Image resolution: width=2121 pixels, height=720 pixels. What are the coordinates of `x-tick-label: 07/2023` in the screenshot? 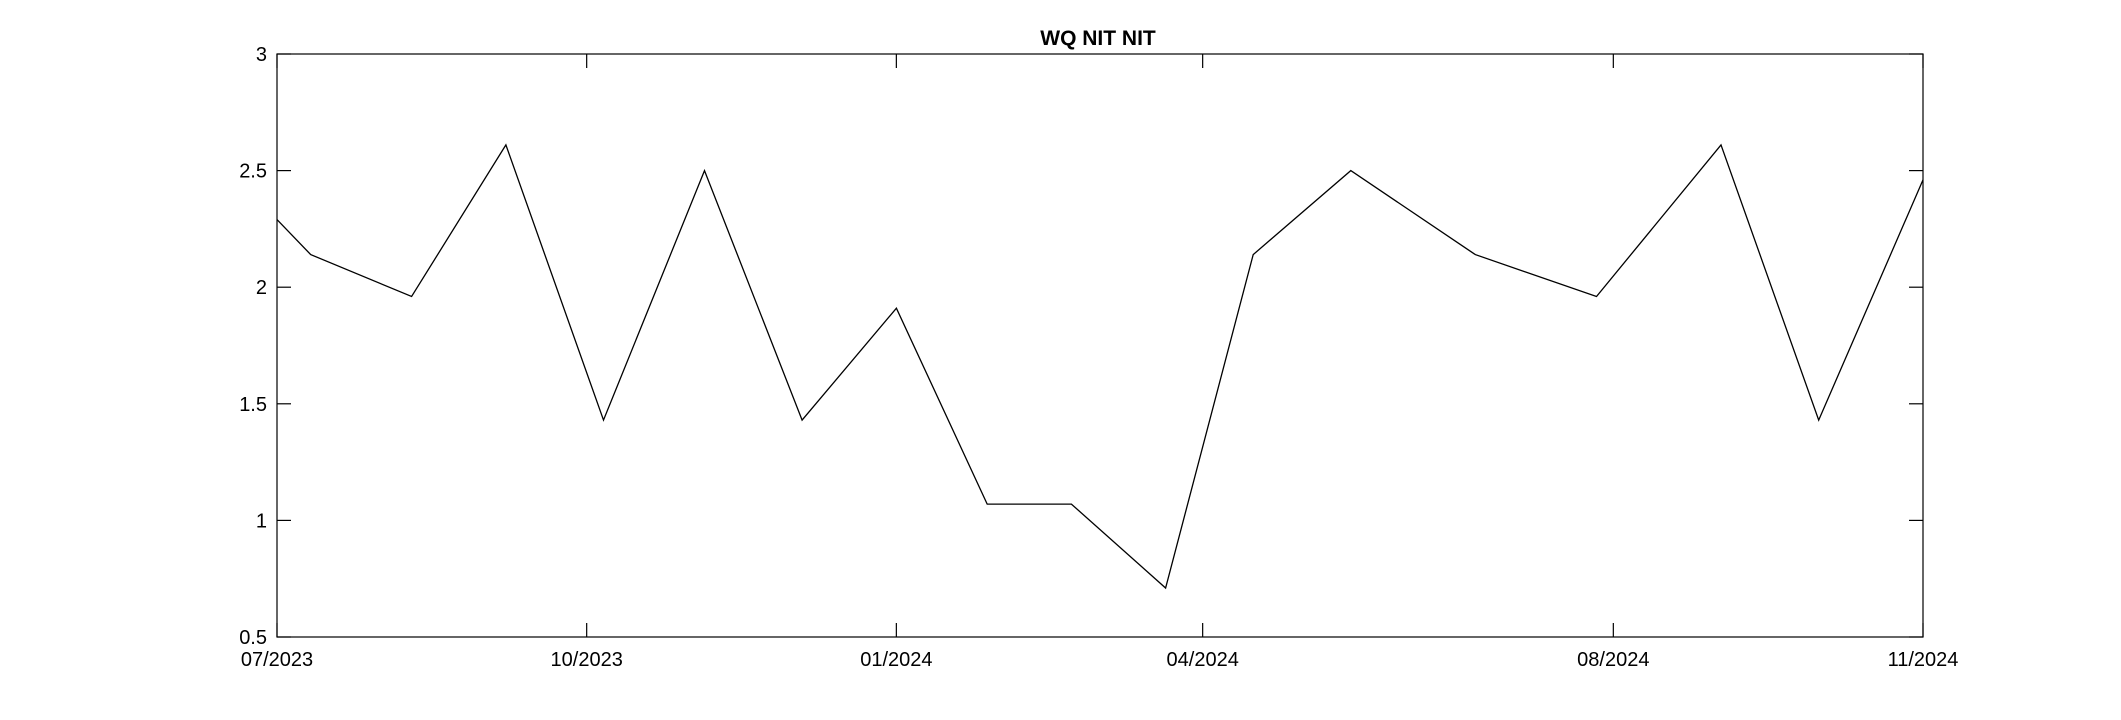 It's located at (277, 660).